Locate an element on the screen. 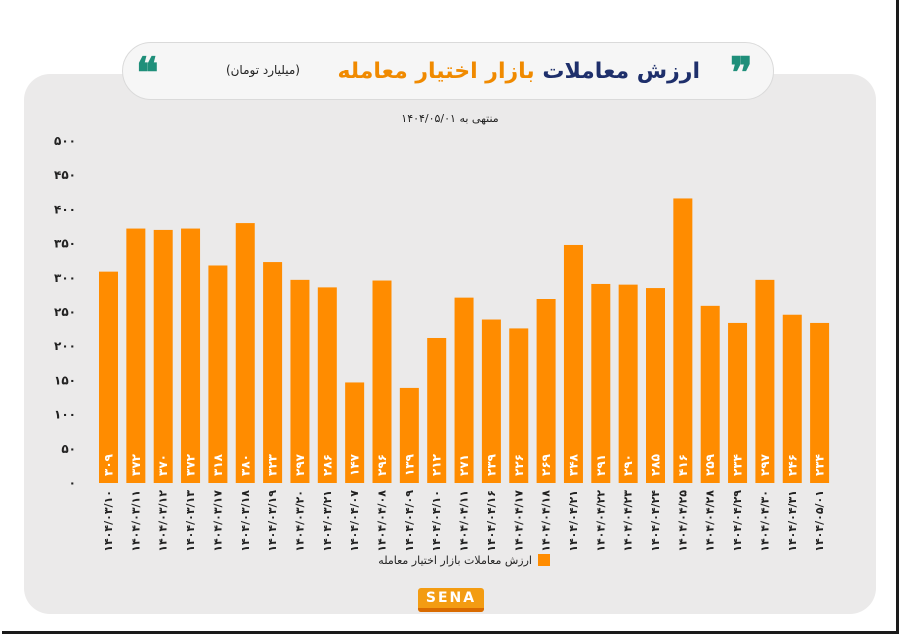 Image resolution: width=903 pixels, height=639 pixels. y-tick-label: ۱۰۰ is located at coordinates (65, 415).